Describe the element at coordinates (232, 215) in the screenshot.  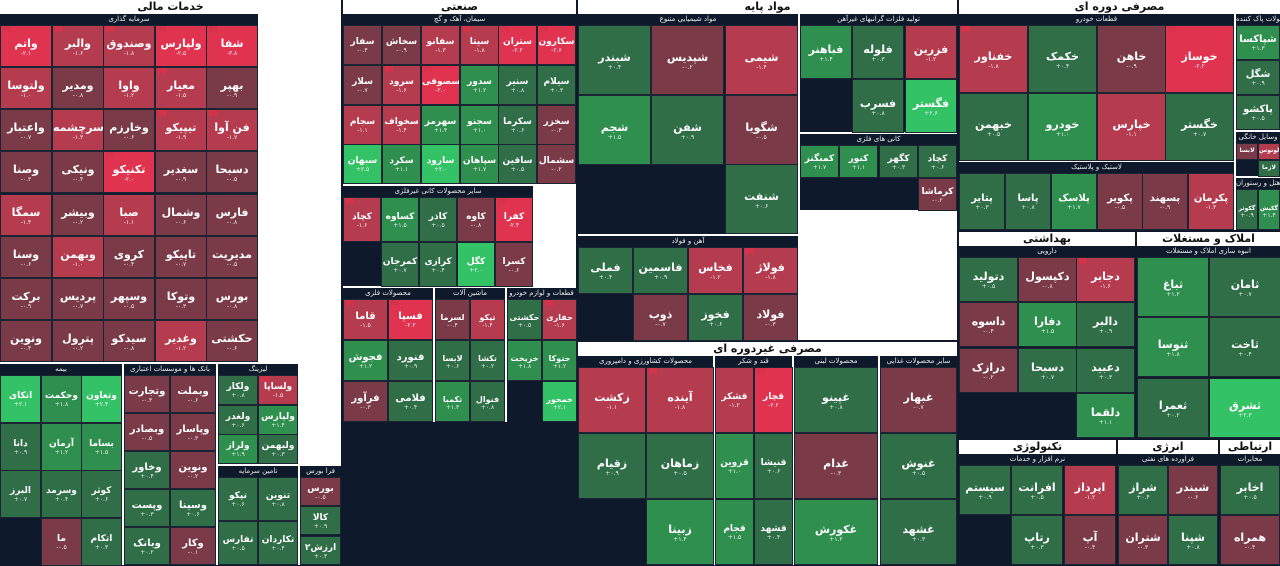
I see `stock-tile: فارس -۰.۸` at that location.